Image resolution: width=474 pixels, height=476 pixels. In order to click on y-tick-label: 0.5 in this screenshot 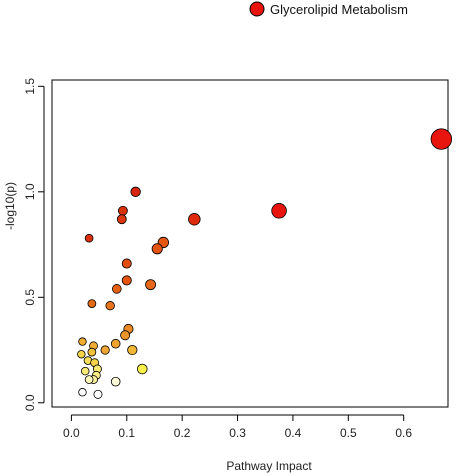, I will do `click(30, 297)`.